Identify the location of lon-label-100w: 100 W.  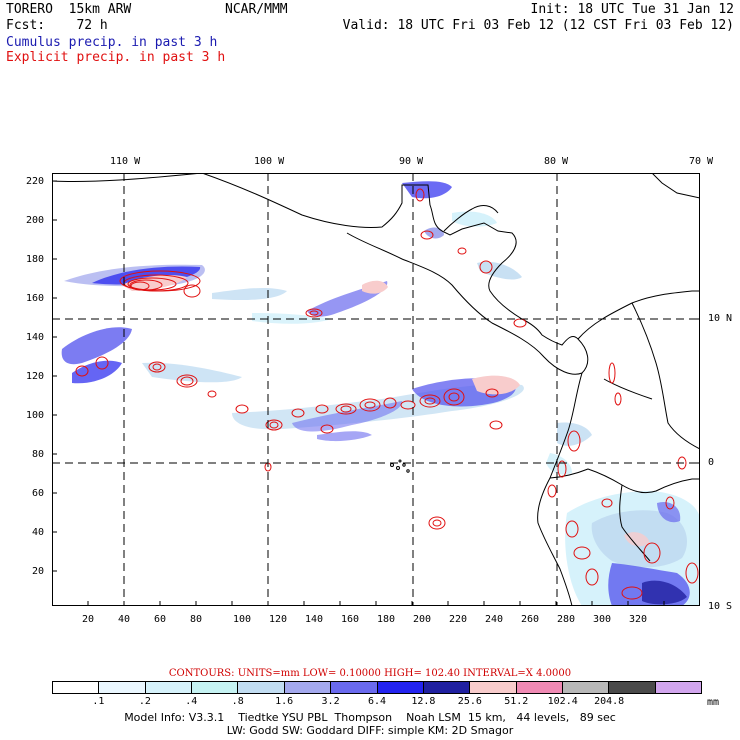
(269, 161).